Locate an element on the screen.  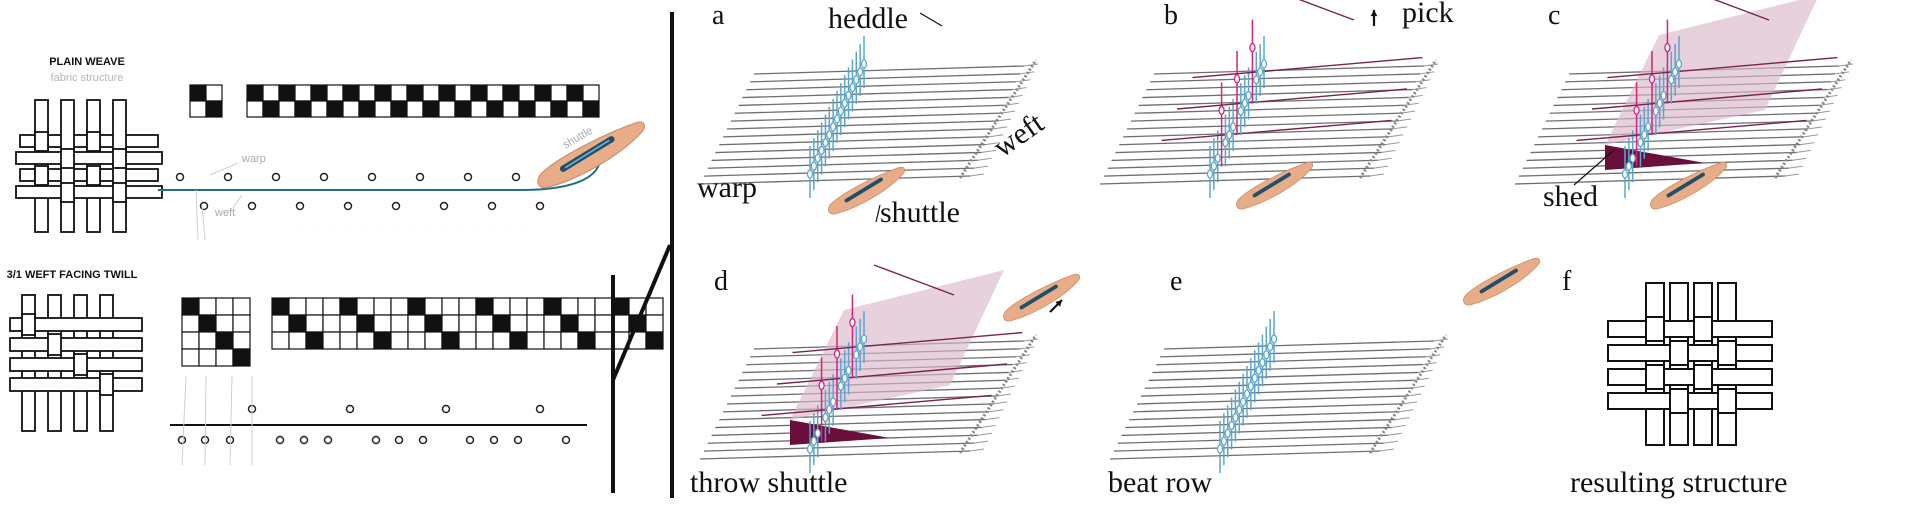
pick-arrow-icon is located at coordinates (1374, 18).